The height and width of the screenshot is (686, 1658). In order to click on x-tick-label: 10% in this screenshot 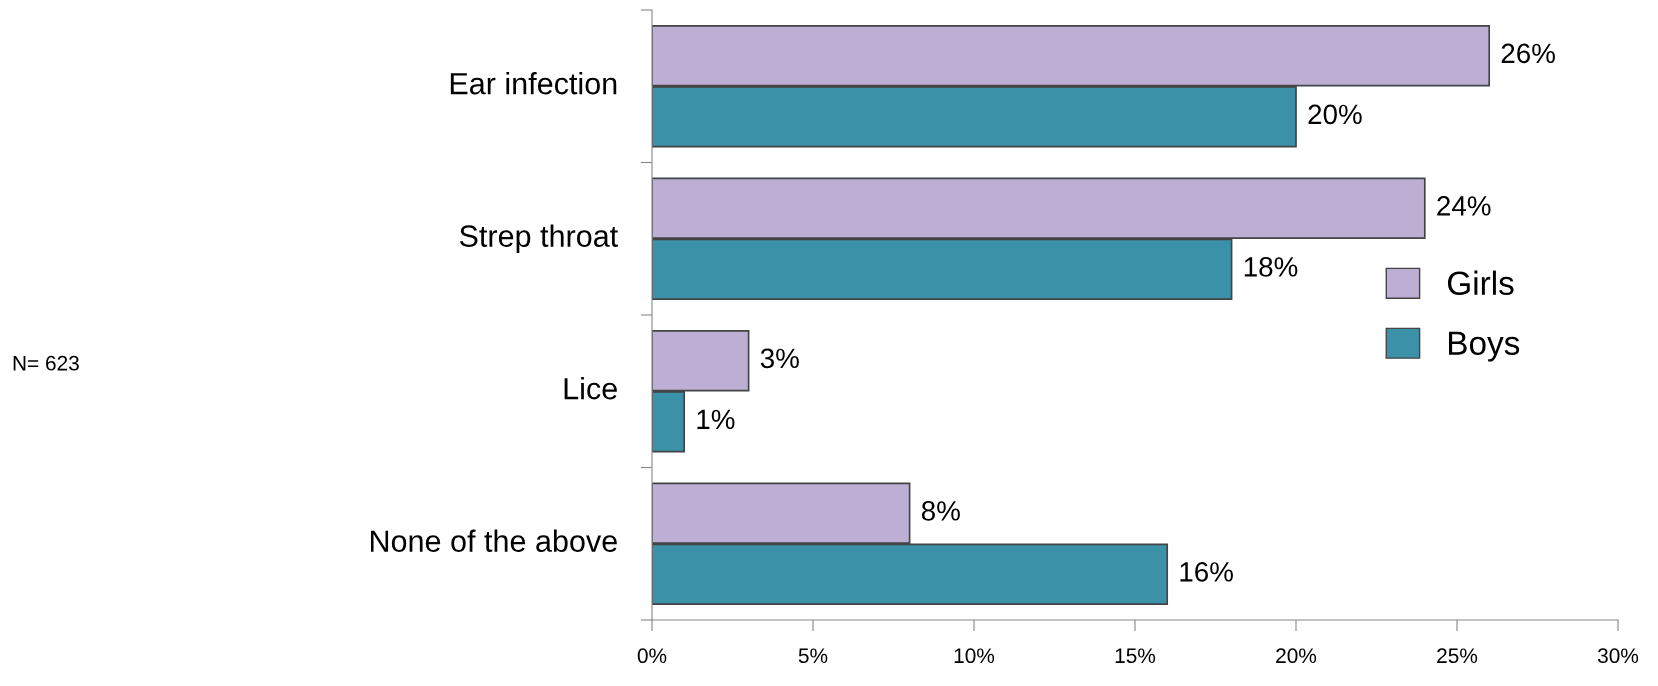, I will do `click(974, 656)`.